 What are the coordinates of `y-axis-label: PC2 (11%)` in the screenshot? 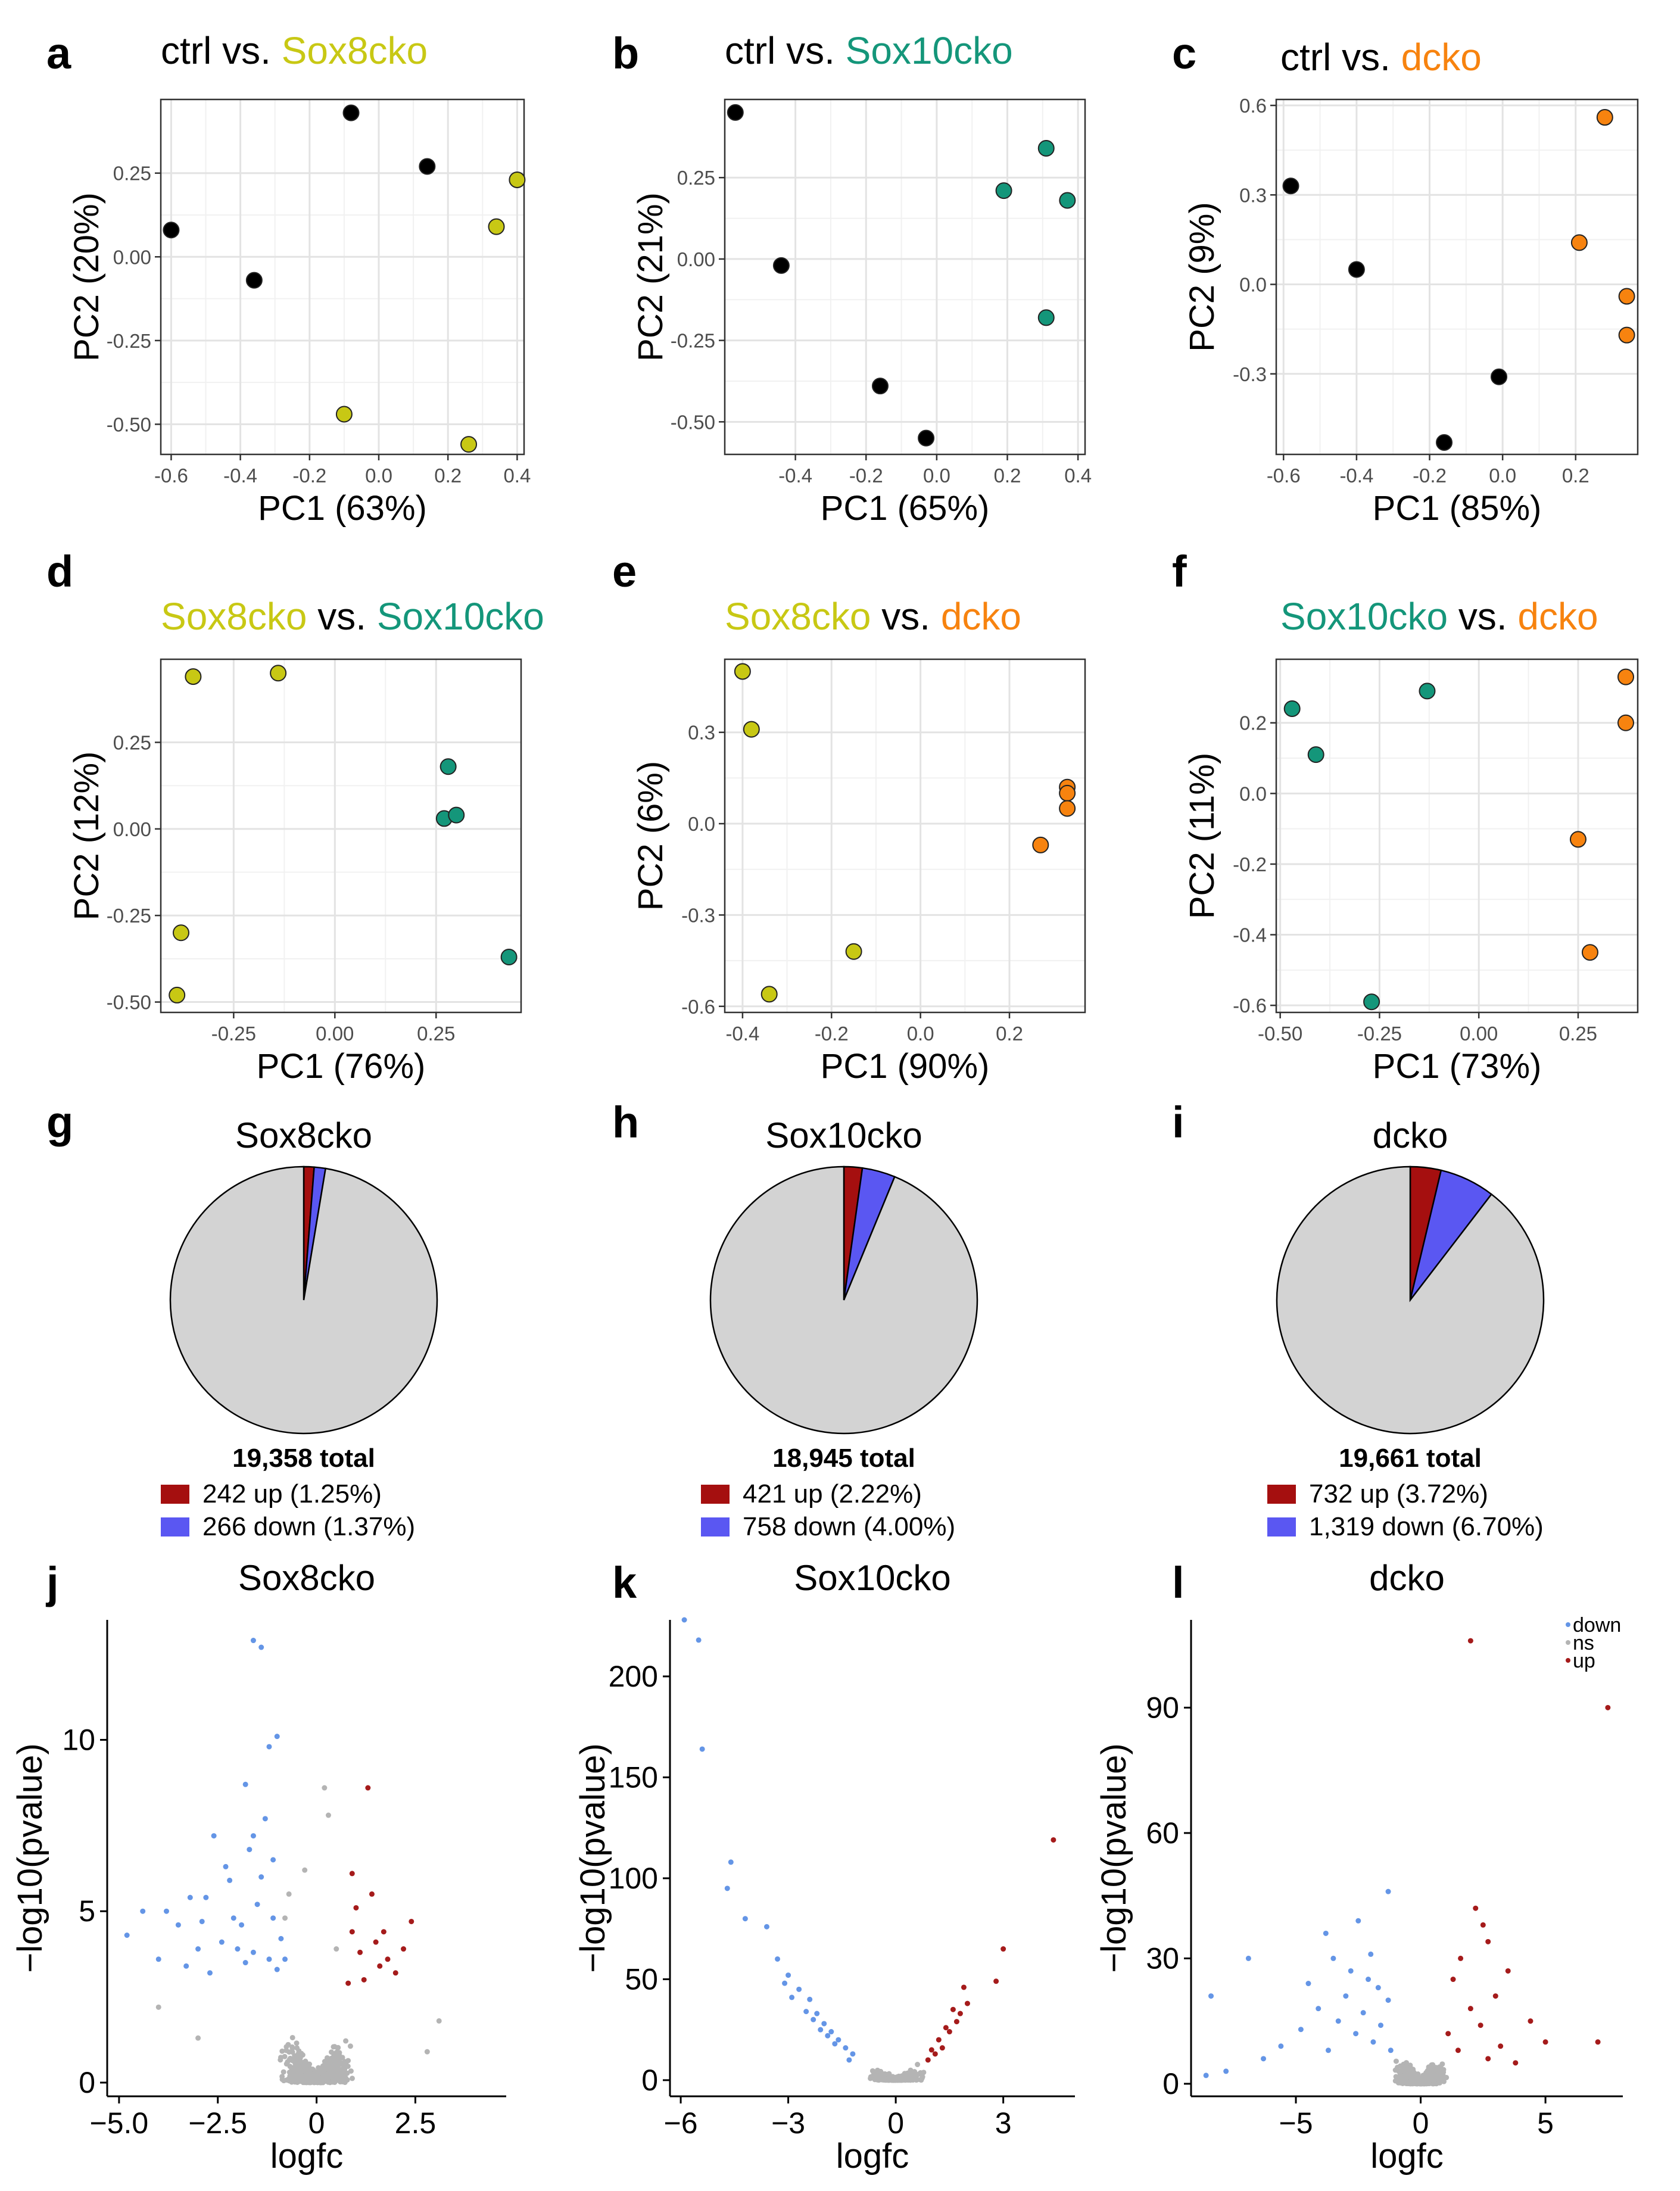 It's located at (1202, 836).